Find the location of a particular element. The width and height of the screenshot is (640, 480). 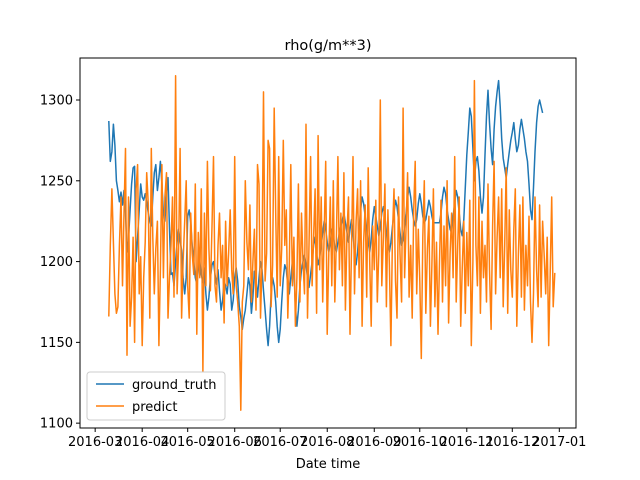

x-axis-label: Date time is located at coordinates (328, 464).